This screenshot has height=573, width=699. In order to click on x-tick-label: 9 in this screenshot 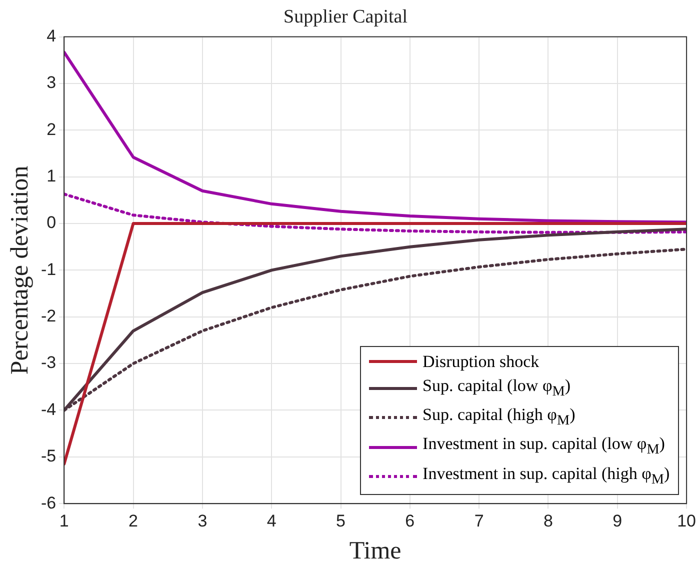, I will do `click(617, 520)`.